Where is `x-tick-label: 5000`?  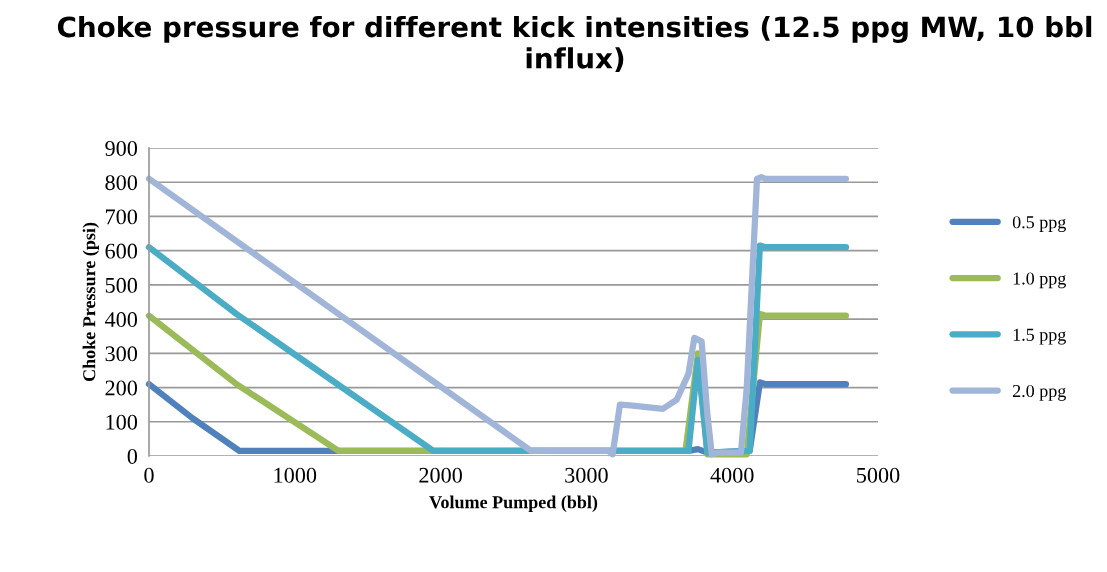
x-tick-label: 5000 is located at coordinates (878, 475).